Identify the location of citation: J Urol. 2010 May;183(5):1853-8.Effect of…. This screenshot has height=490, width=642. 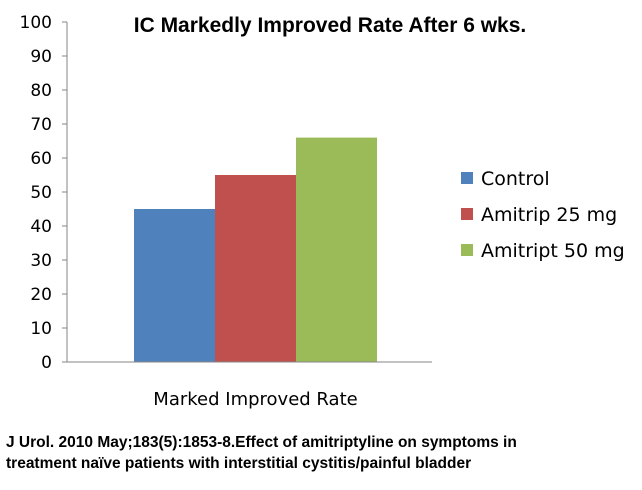
(321, 453).